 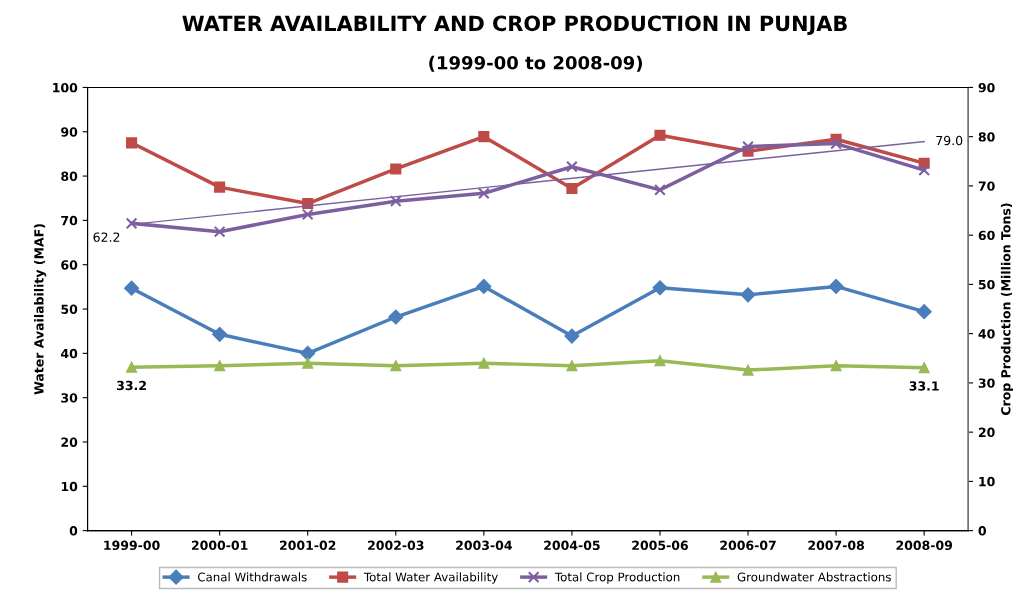 I want to click on y-tick-label: 80, so click(x=69, y=176).